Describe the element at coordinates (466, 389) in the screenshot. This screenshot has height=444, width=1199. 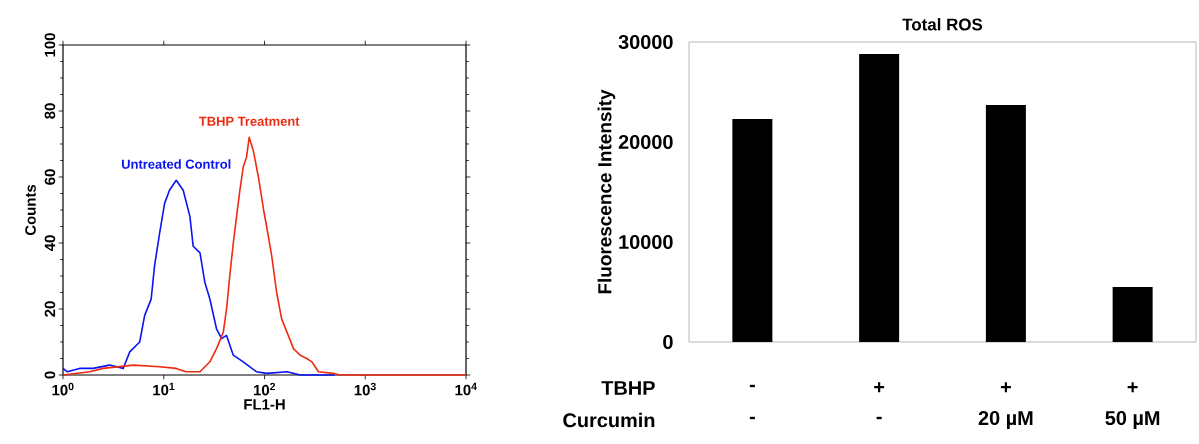
I see `x-tick-label: 10$^{4}$` at that location.